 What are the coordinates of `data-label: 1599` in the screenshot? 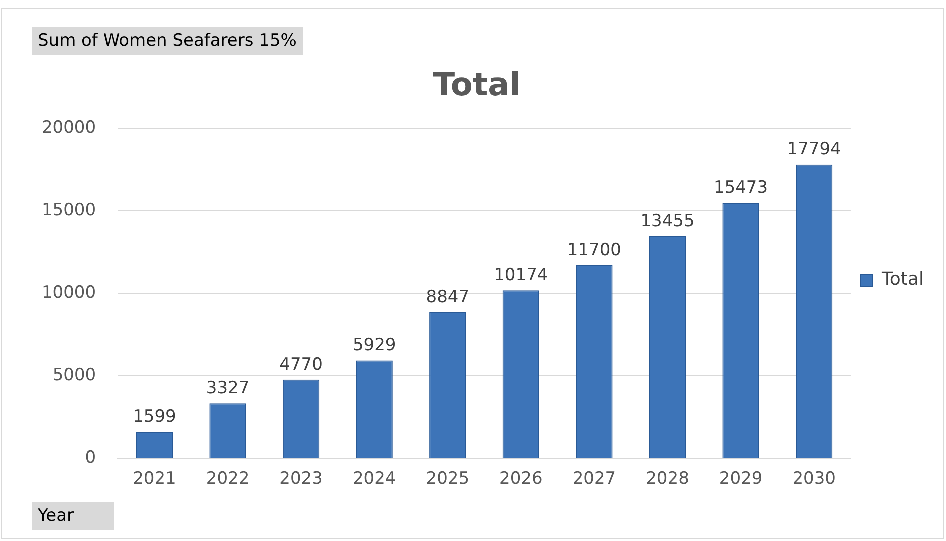 It's located at (154, 417).